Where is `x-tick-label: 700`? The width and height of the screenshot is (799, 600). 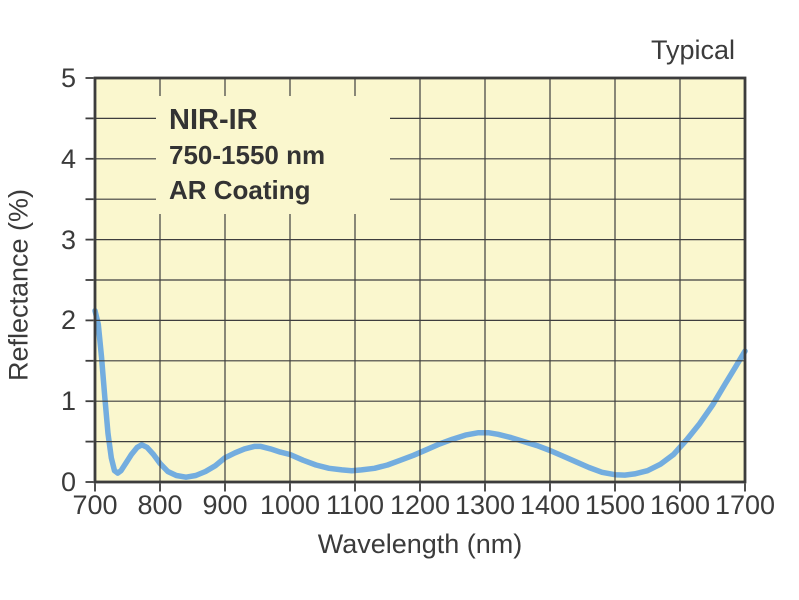 x-tick-label: 700 is located at coordinates (95, 505).